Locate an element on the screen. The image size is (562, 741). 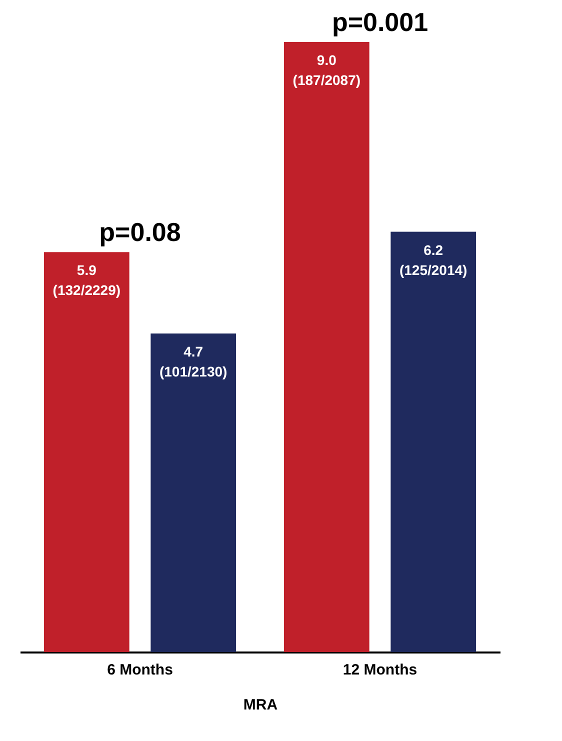
data-label: 9.0 (187/2087) is located at coordinates (326, 70).